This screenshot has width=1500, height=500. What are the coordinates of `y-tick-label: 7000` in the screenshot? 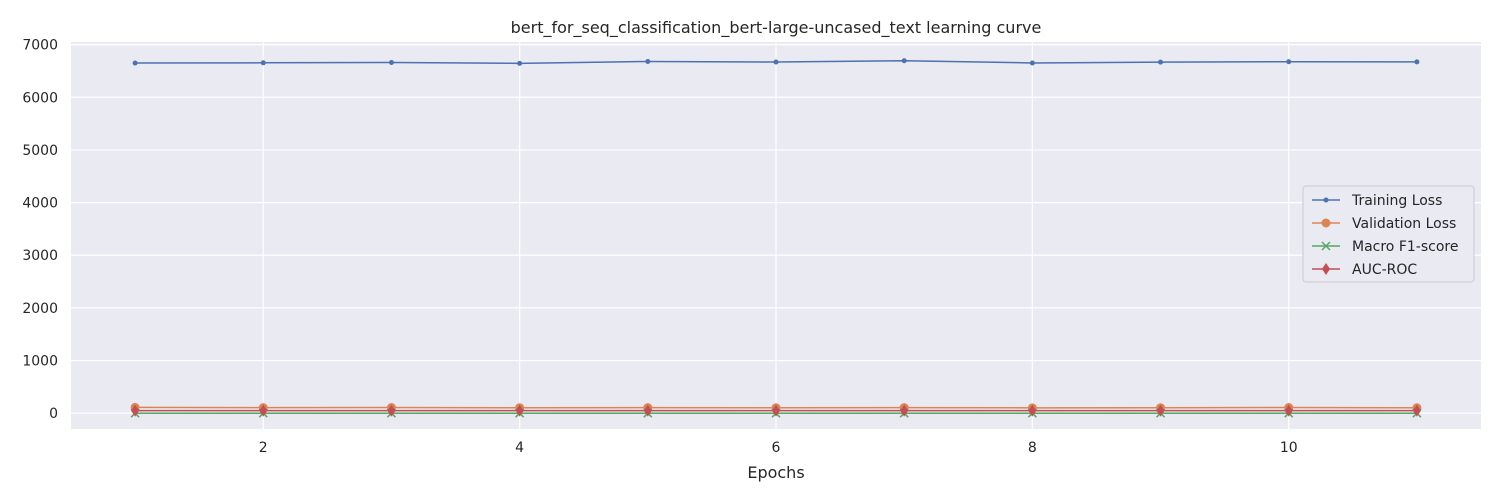 It's located at (40, 46).